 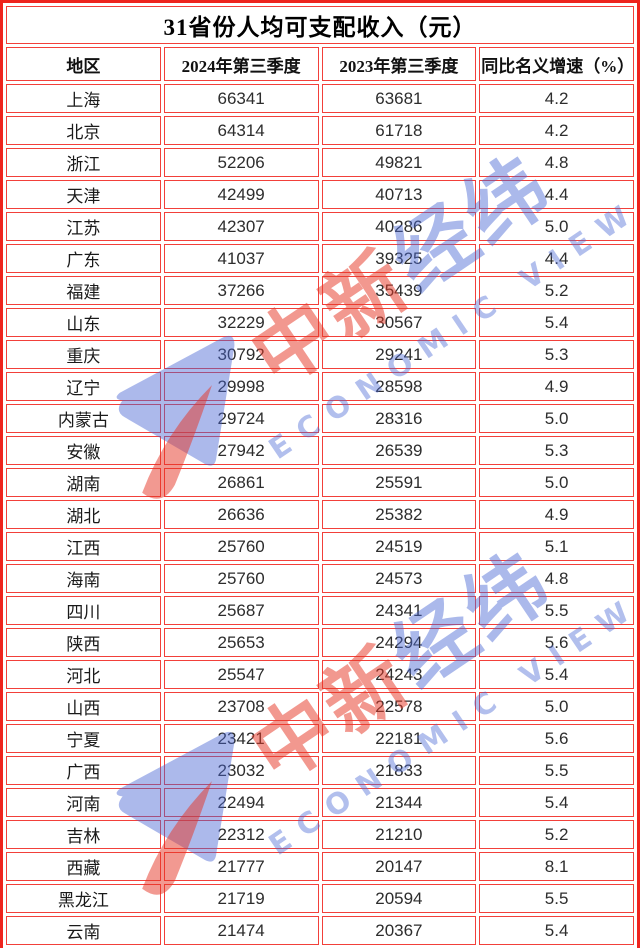 What do you see at coordinates (556, 162) in the screenshot?
I see `value-cell: 4.8` at bounding box center [556, 162].